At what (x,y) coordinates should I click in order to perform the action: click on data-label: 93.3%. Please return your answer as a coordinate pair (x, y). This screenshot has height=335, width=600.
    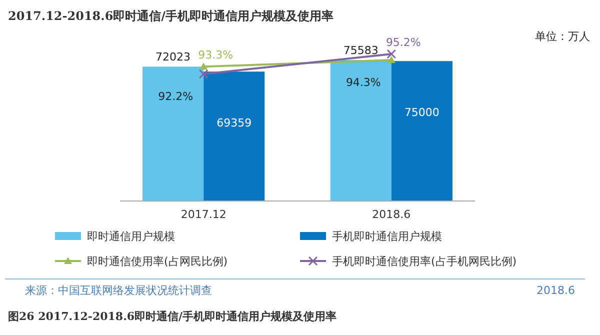
    Looking at the image, I should click on (216, 55).